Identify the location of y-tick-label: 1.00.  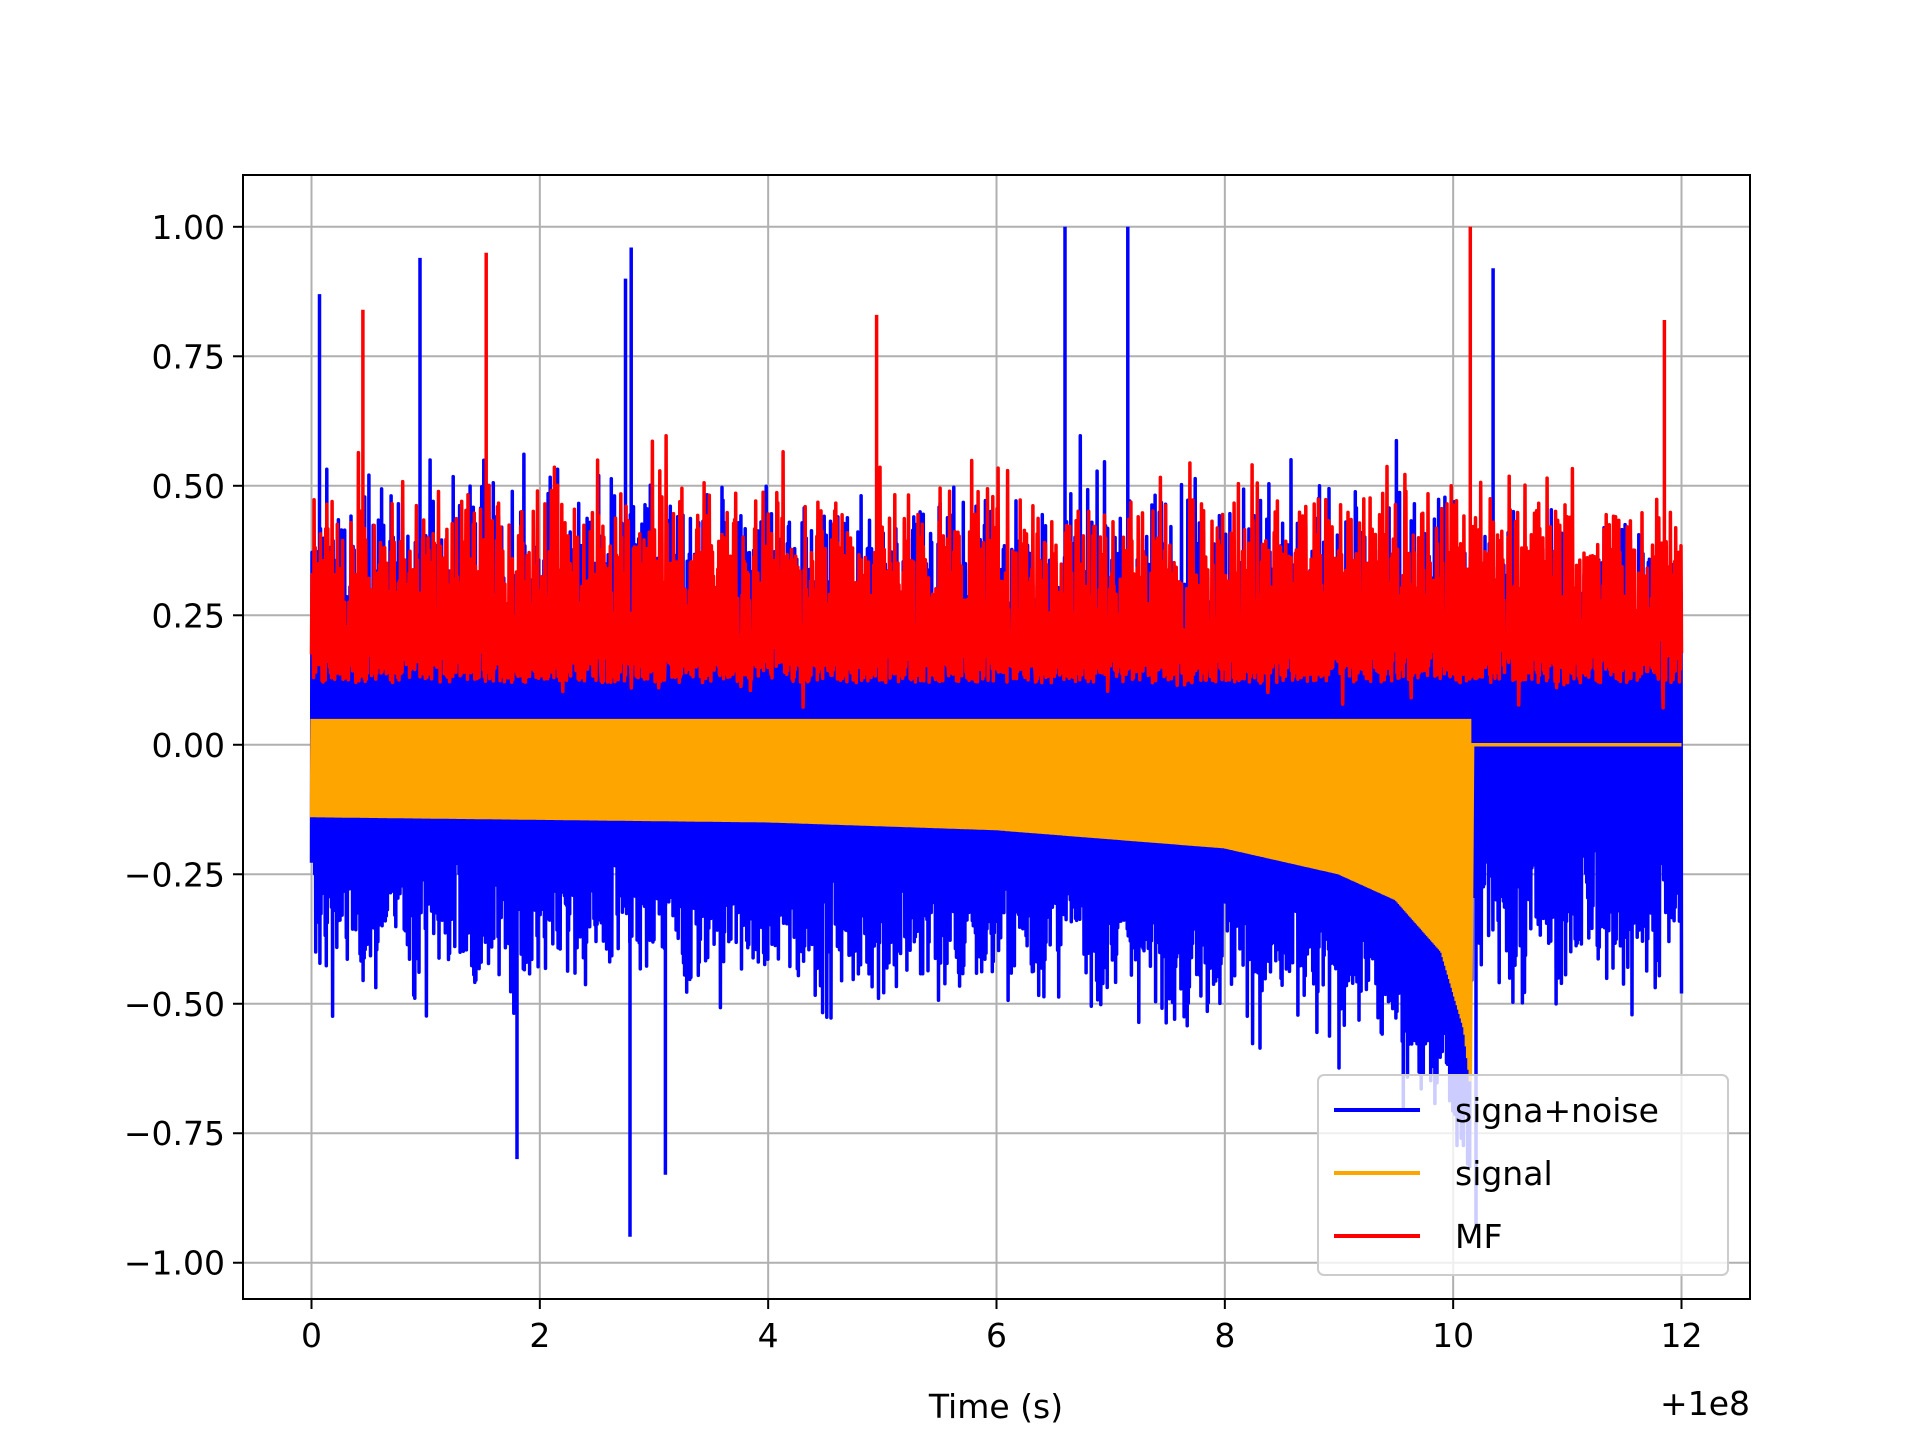
(188, 227).